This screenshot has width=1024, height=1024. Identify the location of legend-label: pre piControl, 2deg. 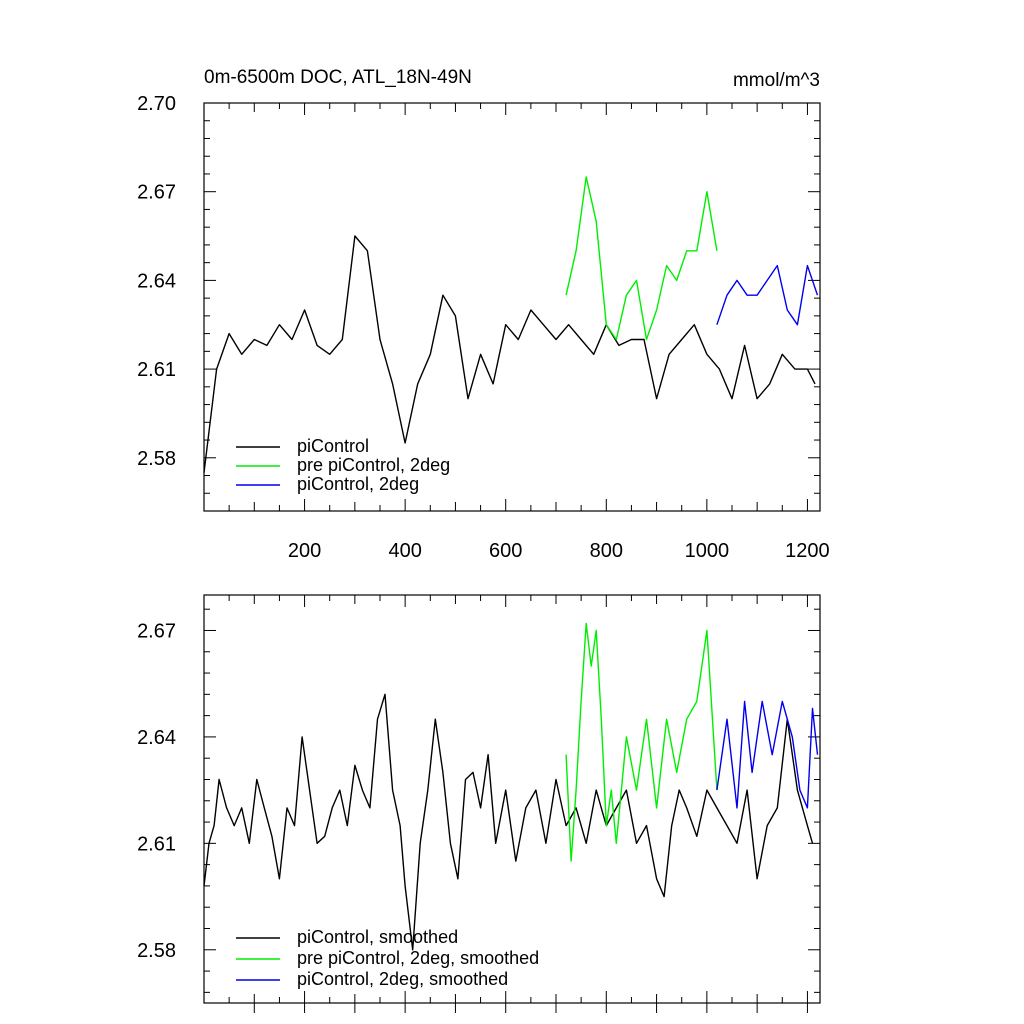
(373, 465).